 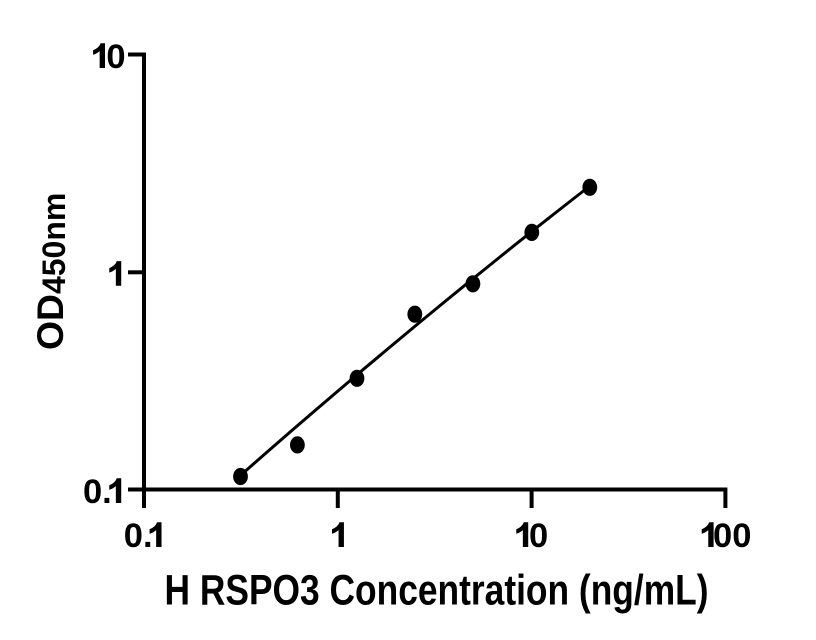 What do you see at coordinates (437, 591) in the screenshot?
I see `svg-text: H RSPO3 Concentration (ng/mL)` at bounding box center [437, 591].